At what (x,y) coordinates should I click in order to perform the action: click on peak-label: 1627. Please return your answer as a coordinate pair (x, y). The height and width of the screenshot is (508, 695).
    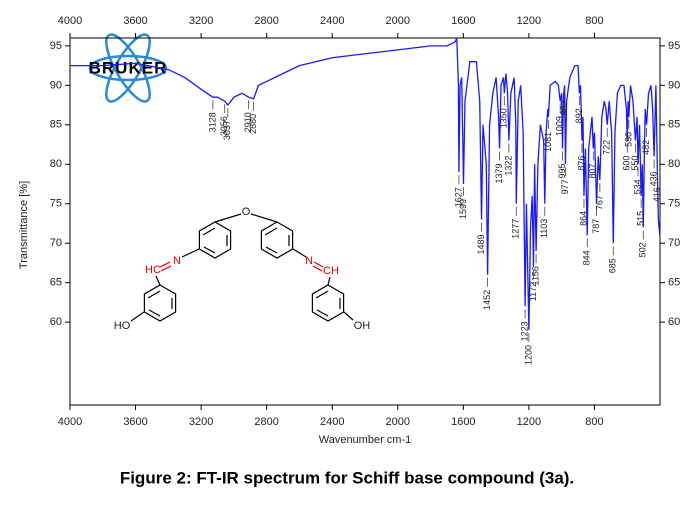
    Looking at the image, I should click on (458, 197).